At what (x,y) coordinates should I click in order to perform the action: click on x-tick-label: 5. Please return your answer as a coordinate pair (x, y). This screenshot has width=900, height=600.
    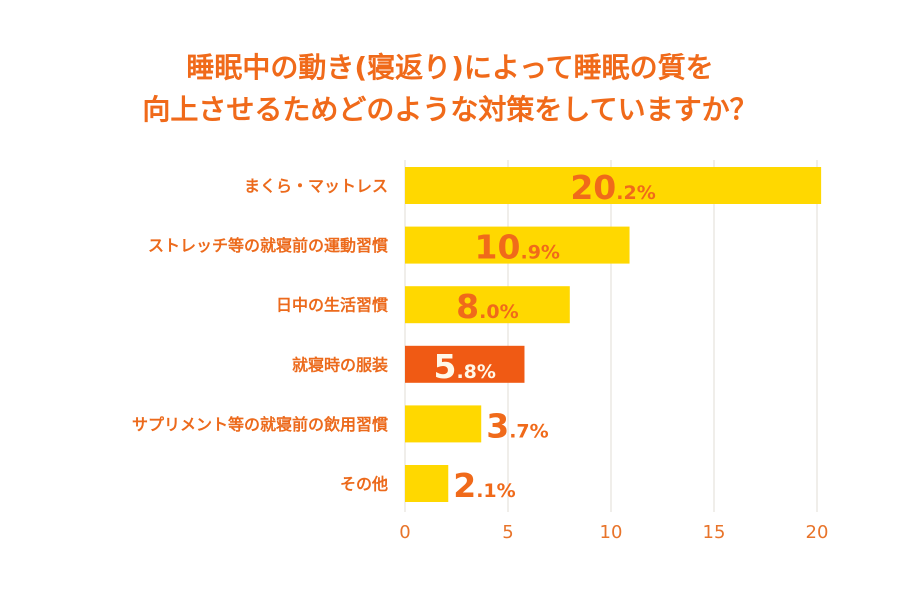
    Looking at the image, I should click on (507, 532).